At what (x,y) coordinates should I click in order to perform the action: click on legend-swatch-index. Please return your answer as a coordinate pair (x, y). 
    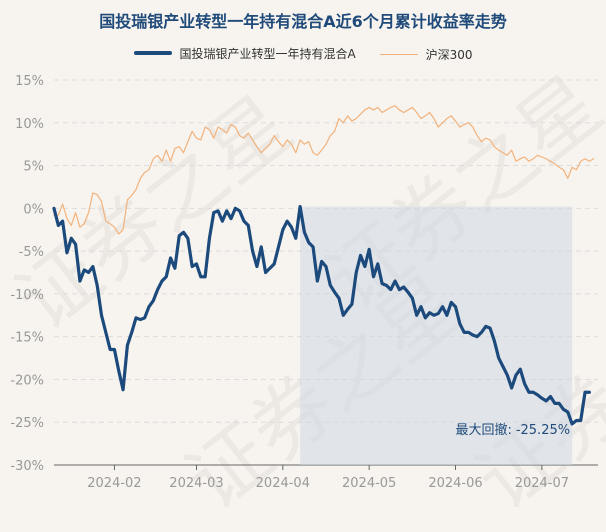
    Looking at the image, I should click on (398, 54).